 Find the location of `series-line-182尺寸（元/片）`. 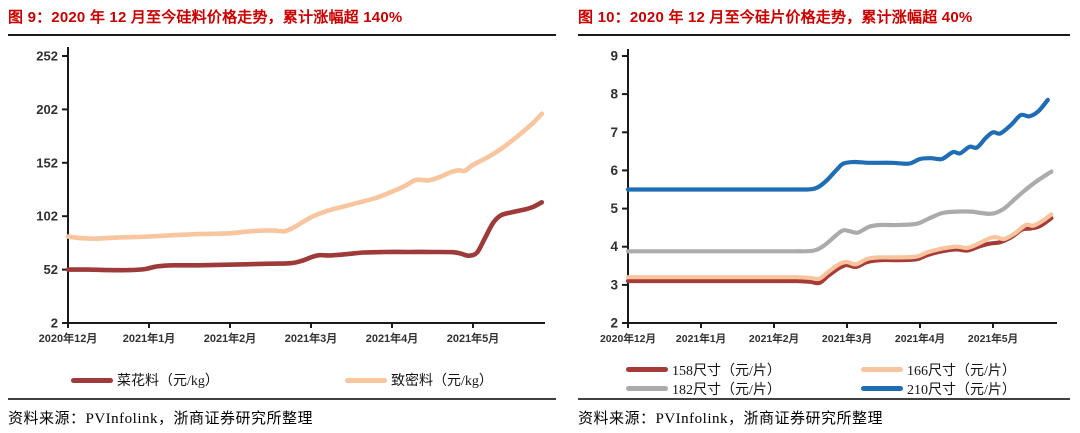

series-line-182尺寸（元/片） is located at coordinates (839, 211).